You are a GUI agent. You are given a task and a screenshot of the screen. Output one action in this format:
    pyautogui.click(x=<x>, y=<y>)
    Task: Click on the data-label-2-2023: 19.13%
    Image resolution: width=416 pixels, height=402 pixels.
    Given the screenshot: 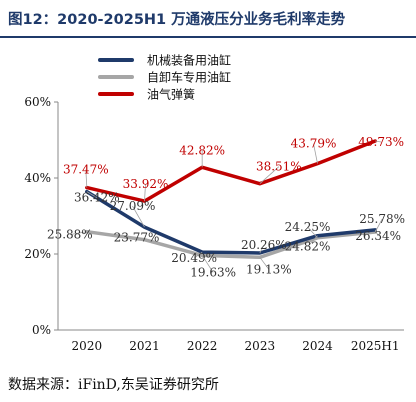 What is the action you would take?
    pyautogui.click(x=269, y=269)
    